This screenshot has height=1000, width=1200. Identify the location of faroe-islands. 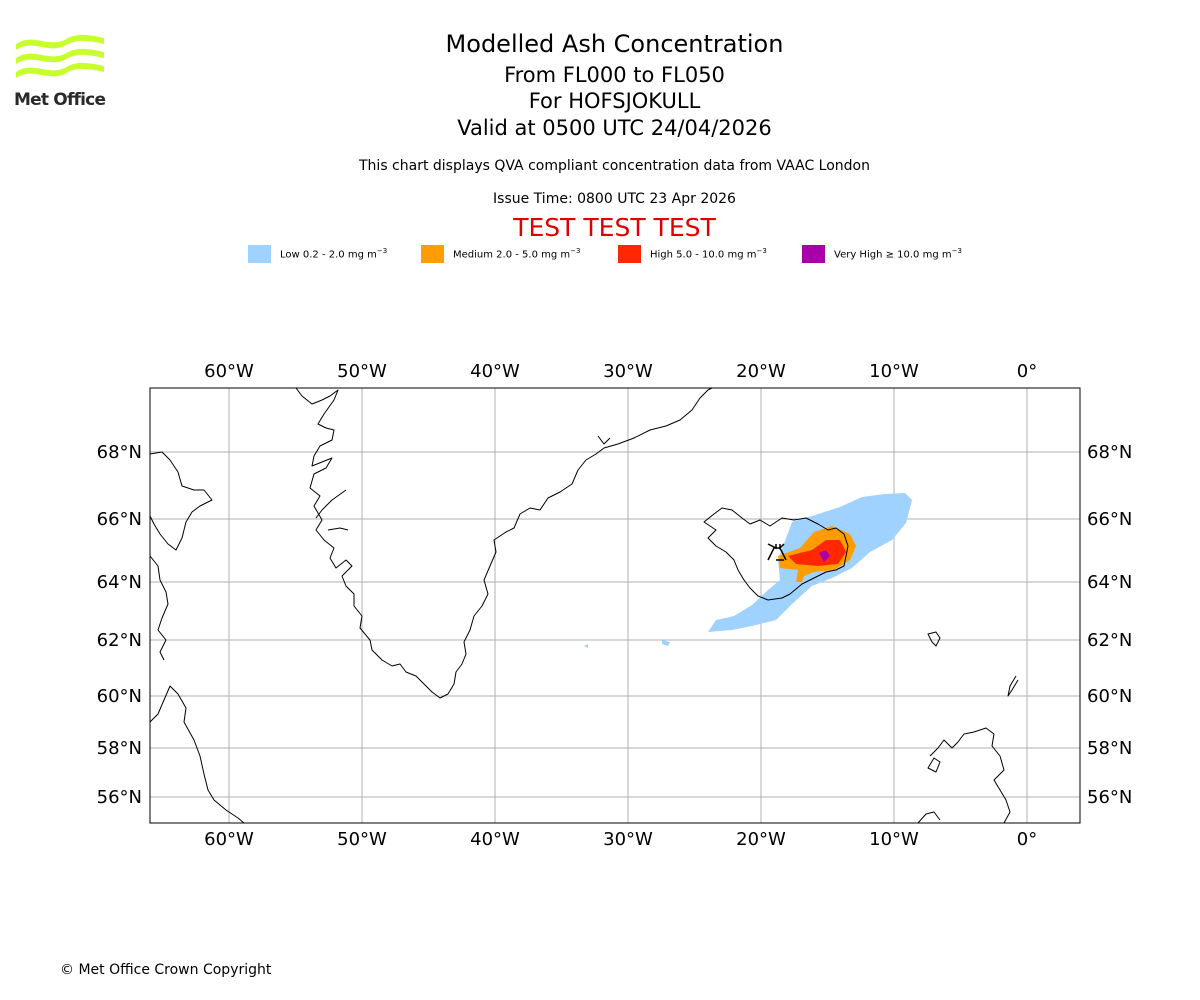
(934, 639).